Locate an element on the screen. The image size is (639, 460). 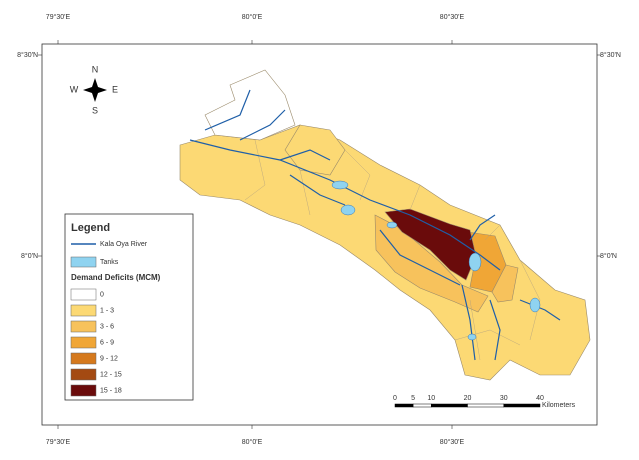
scale-tick-label: 10 is located at coordinates (431, 398).